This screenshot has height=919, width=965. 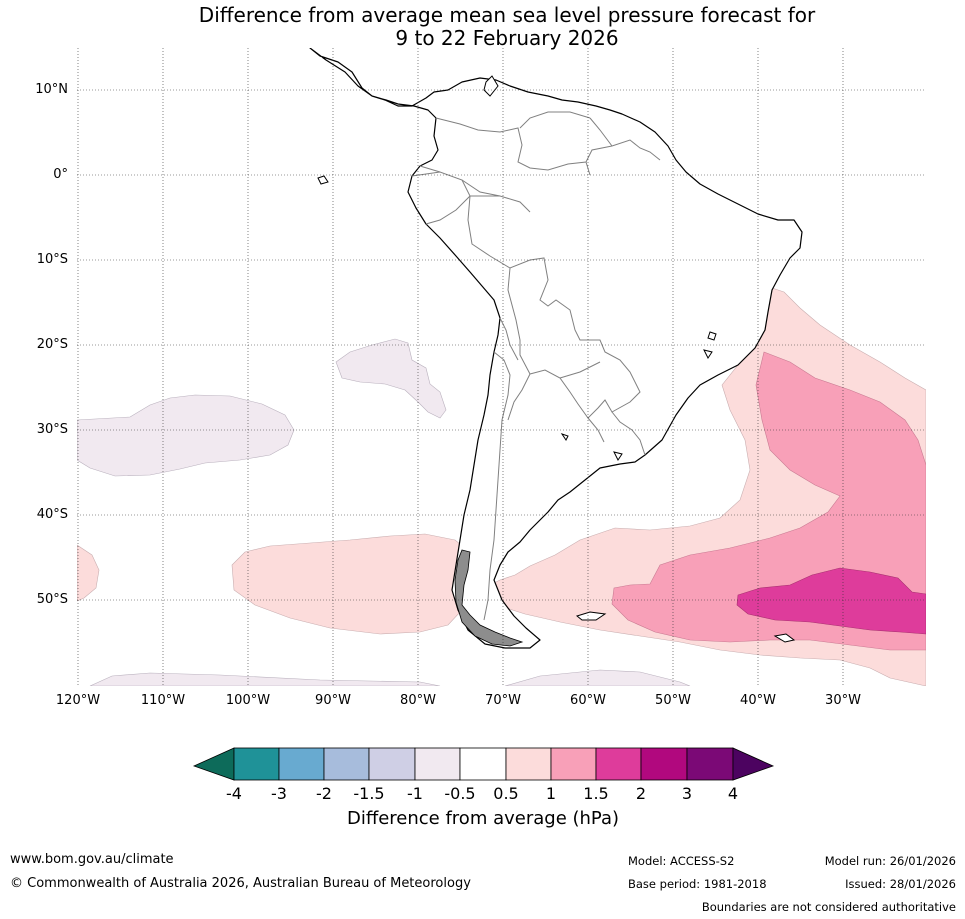 What do you see at coordinates (52, 259) in the screenshot?
I see `lat-label: 10°S` at bounding box center [52, 259].